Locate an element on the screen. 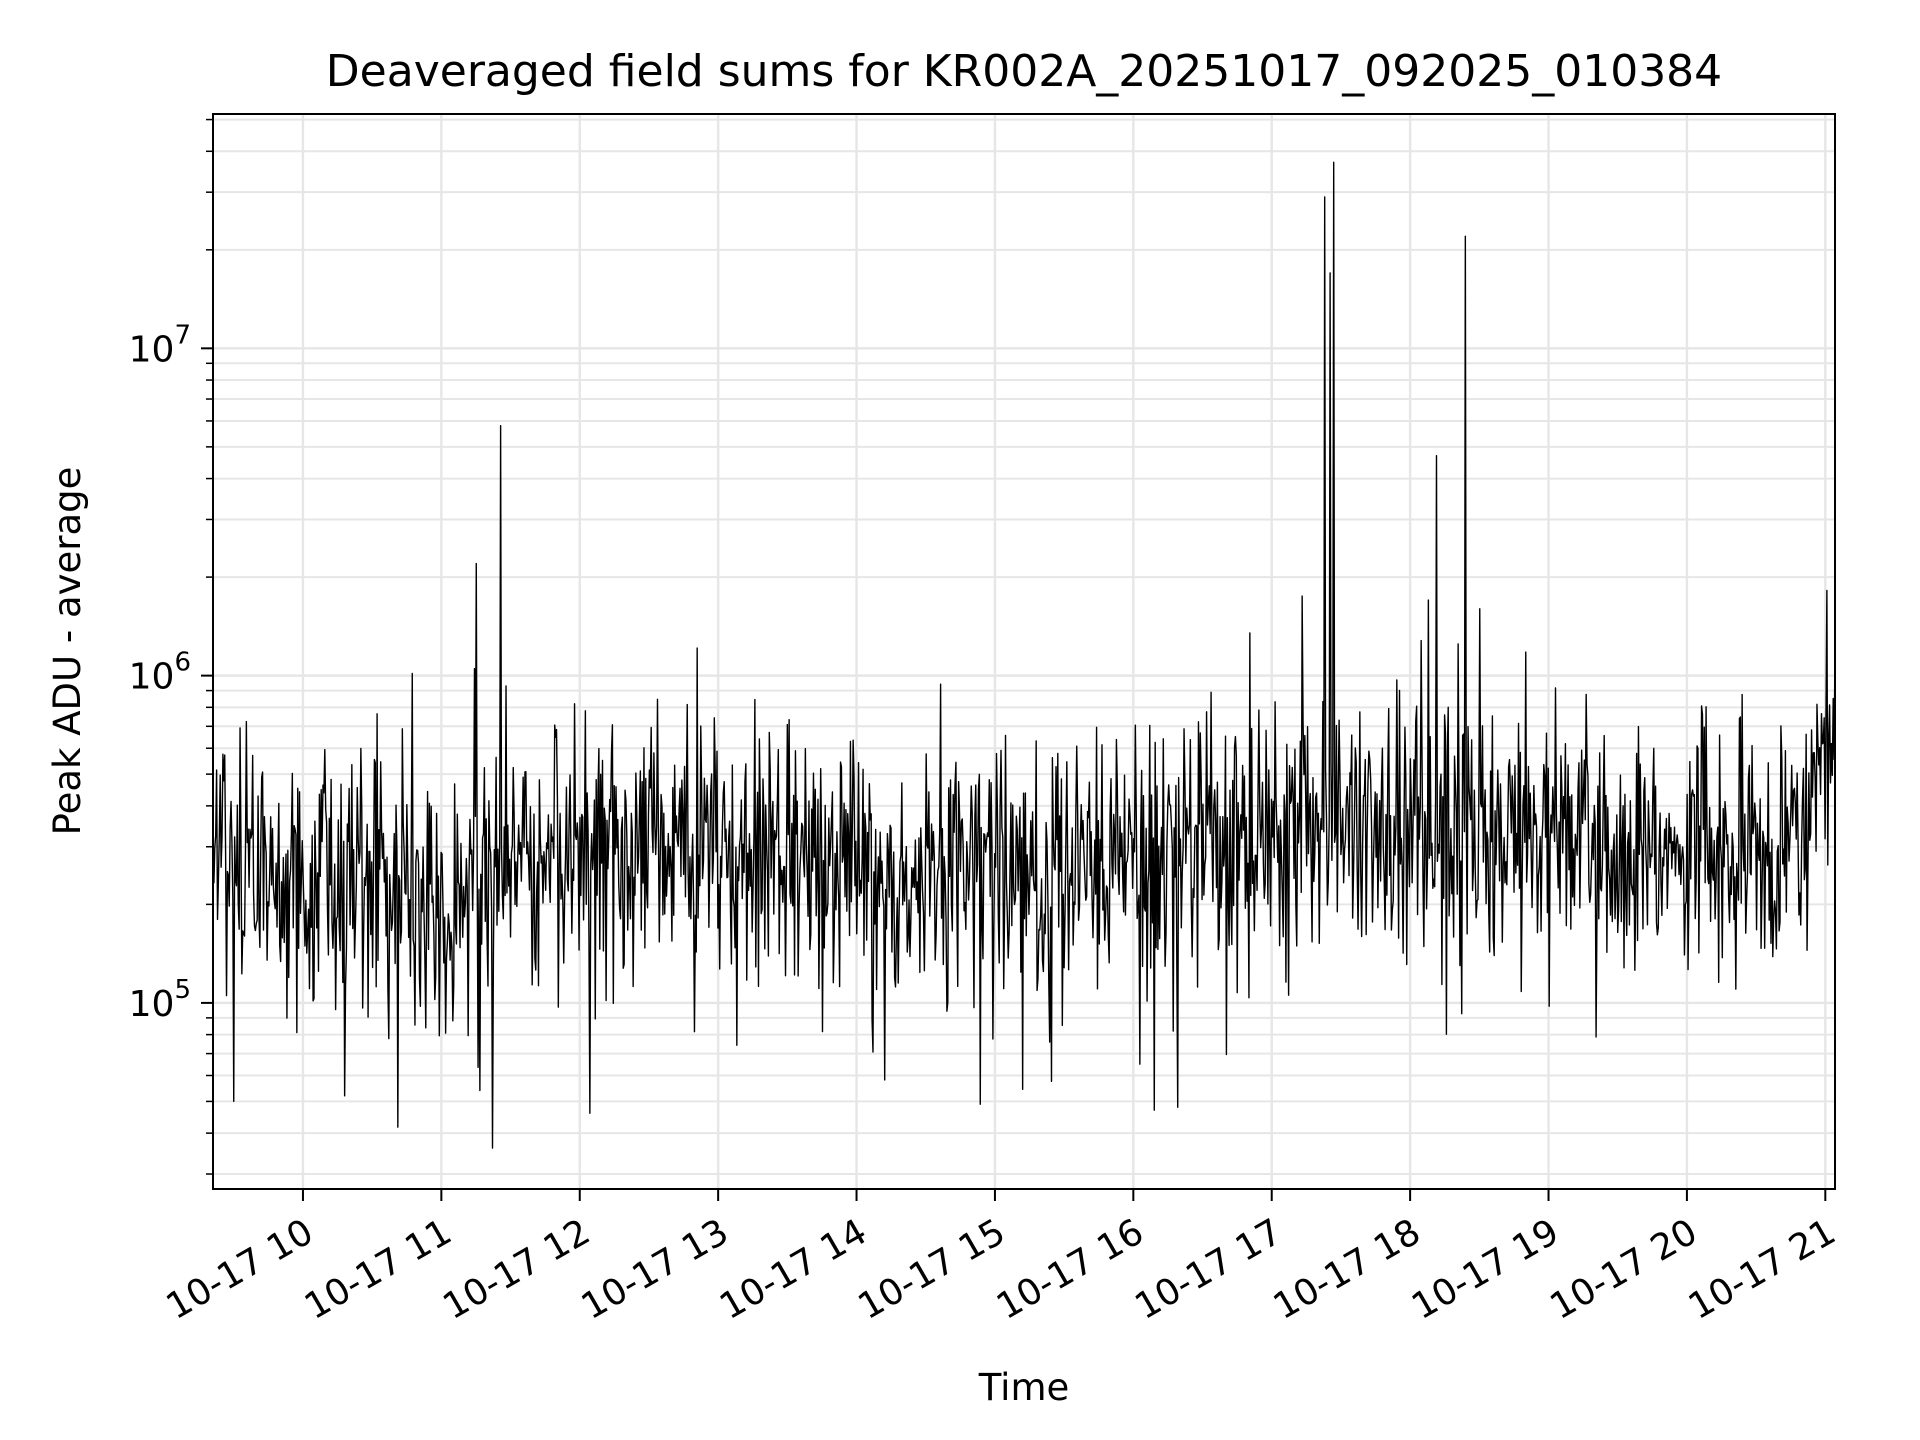  y-tick-exponent: 7 is located at coordinates (182, 335).